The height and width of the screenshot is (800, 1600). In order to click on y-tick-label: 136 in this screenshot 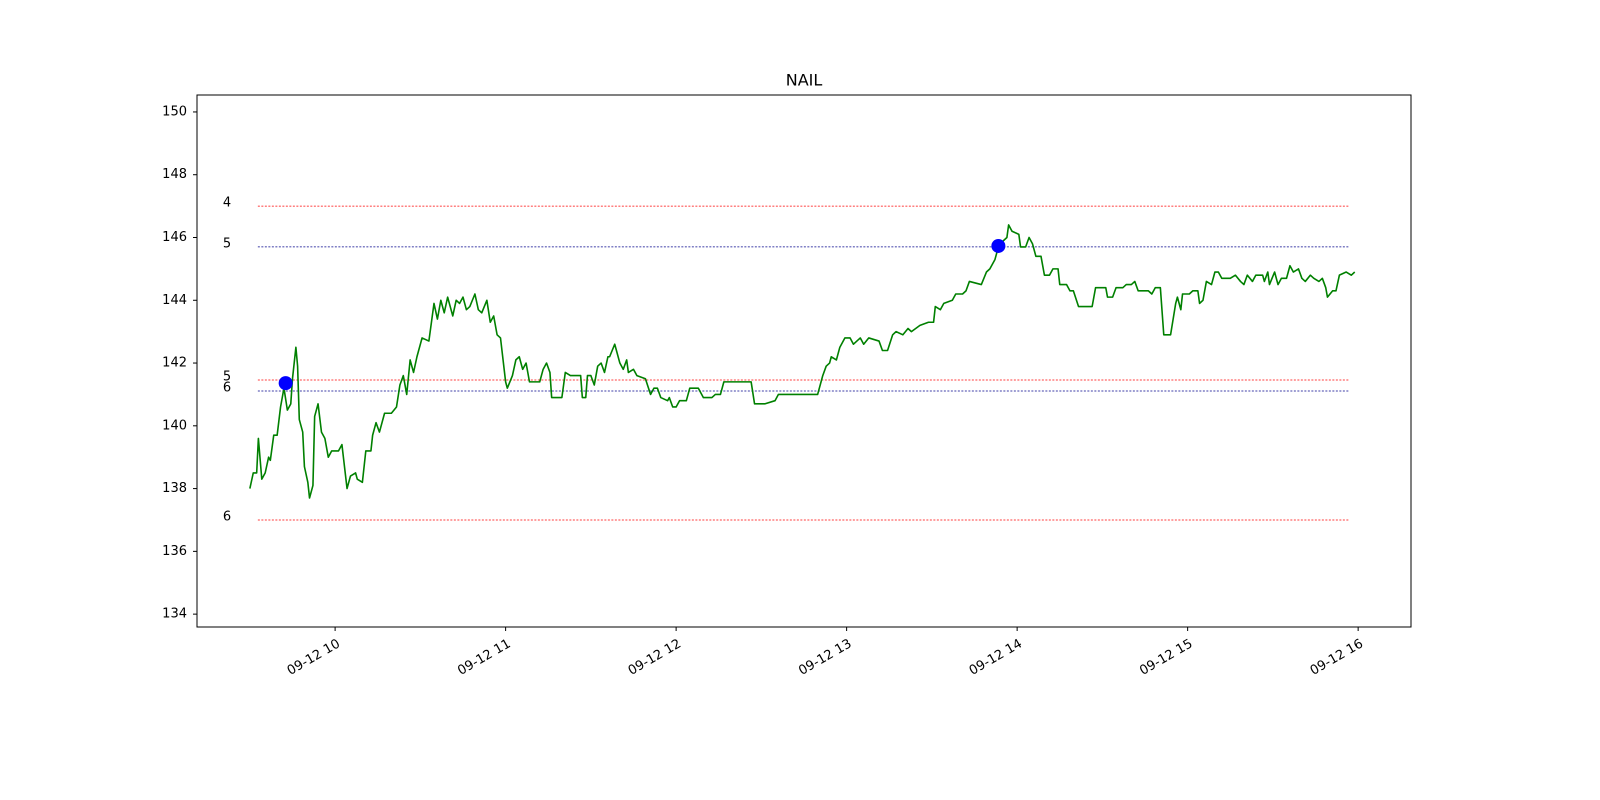, I will do `click(174, 551)`.